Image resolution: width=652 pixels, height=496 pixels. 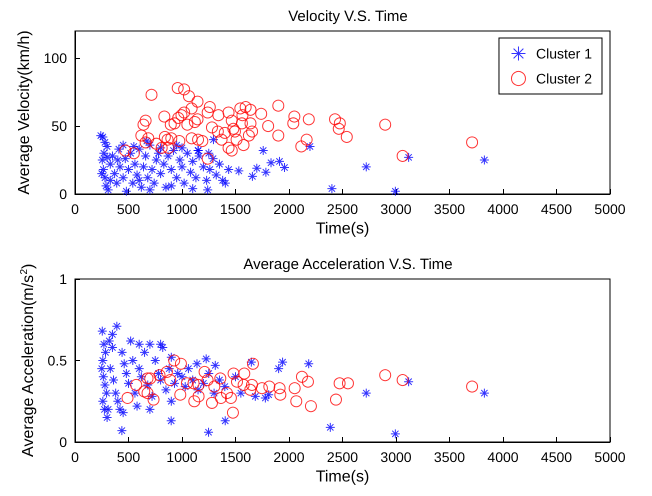 What do you see at coordinates (56, 58) in the screenshot?
I see `y-tick-label: 100` at bounding box center [56, 58].